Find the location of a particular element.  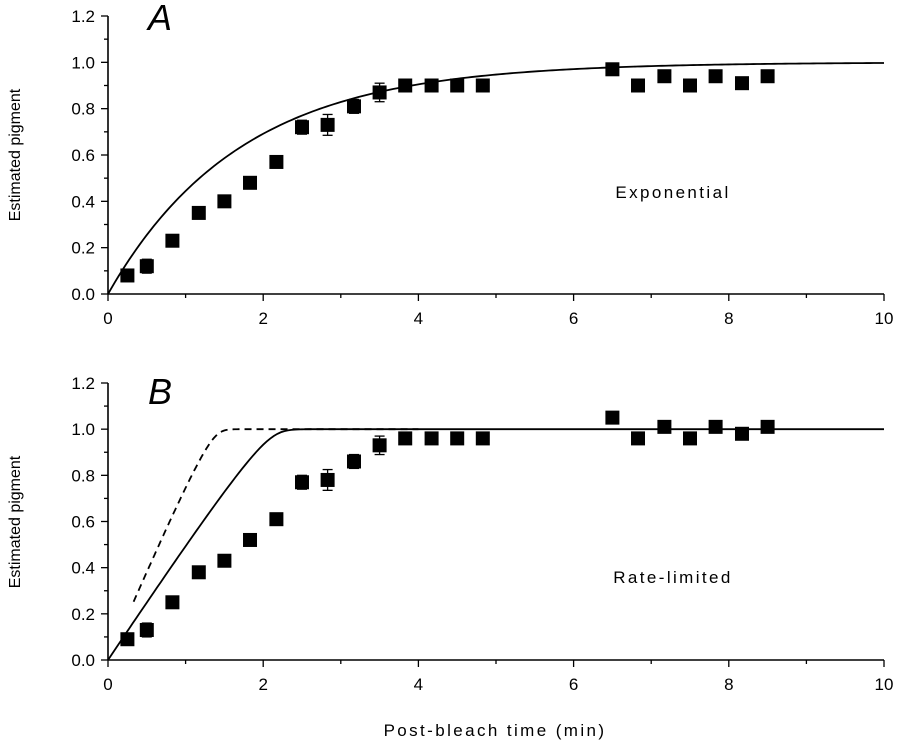

panel-label: B is located at coordinates (160, 391).